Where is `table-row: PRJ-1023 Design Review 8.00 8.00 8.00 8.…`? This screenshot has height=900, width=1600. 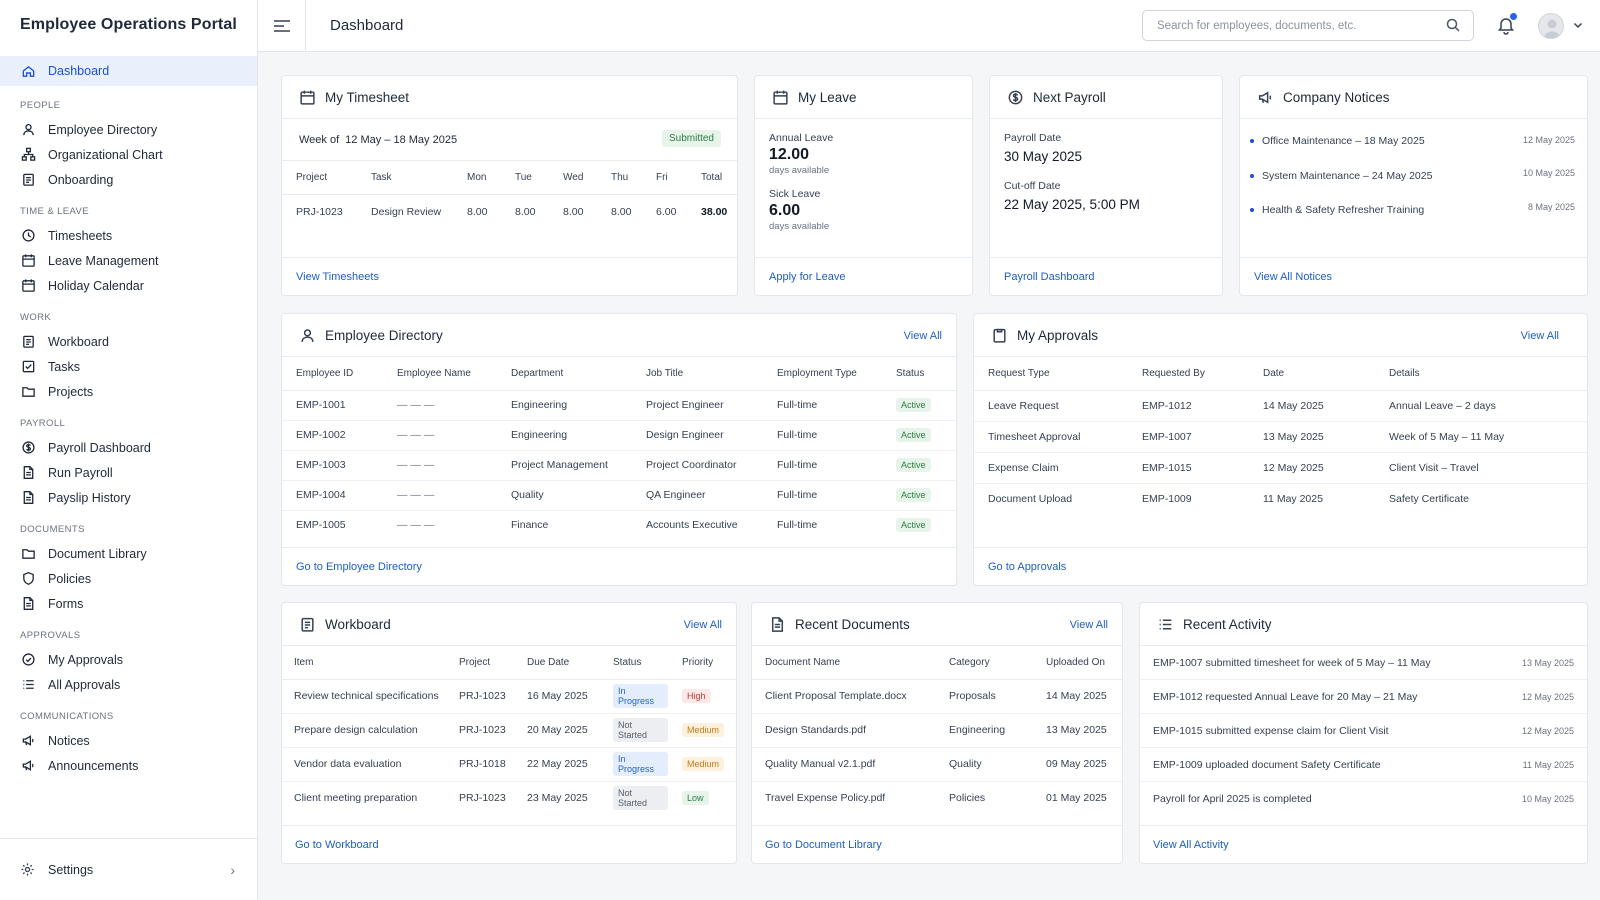 table-row: PRJ-1023 Design Review 8.00 8.00 8.00 8.… is located at coordinates (509, 212).